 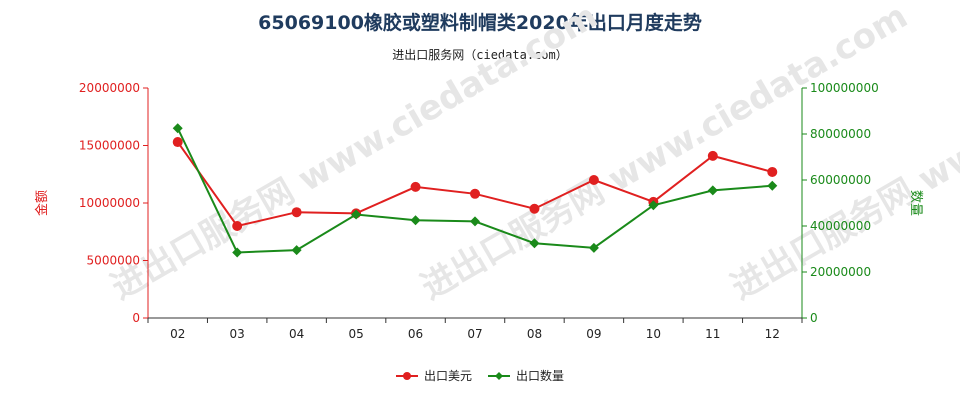 I want to click on y-tick-label-right: 80000000, so click(x=840, y=134).